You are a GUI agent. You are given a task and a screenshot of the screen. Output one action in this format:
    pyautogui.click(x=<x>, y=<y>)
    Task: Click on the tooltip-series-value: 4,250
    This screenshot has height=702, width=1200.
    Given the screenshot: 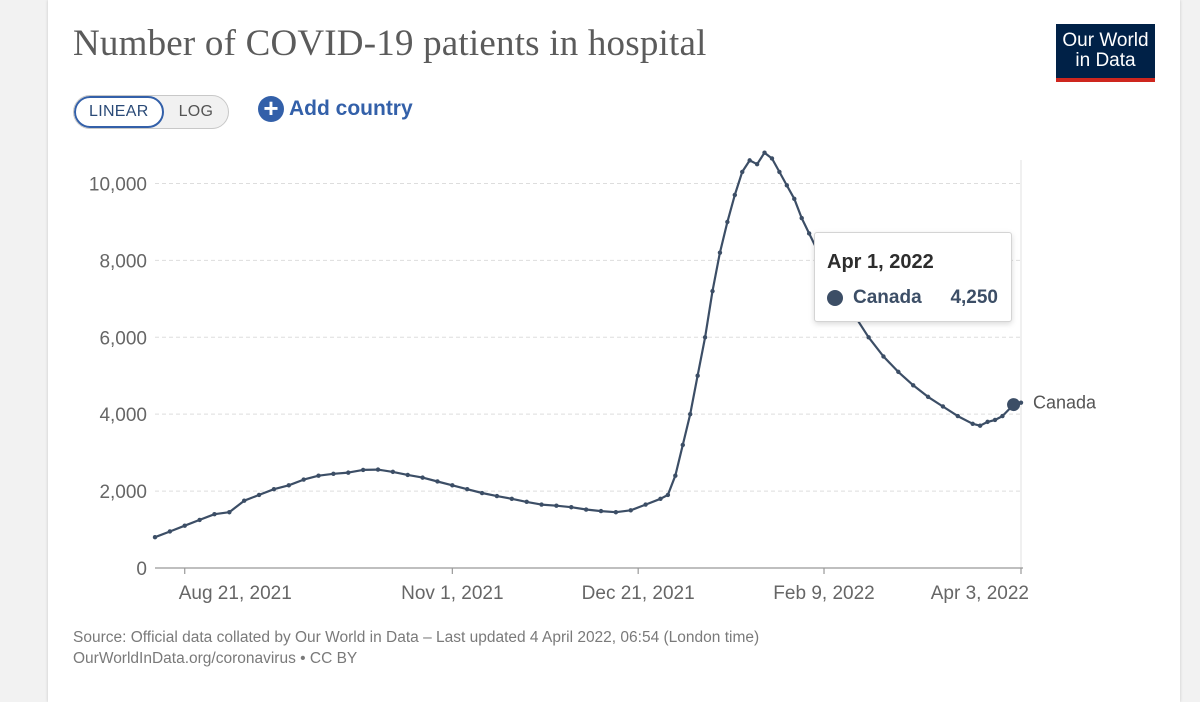 What is the action you would take?
    pyautogui.click(x=974, y=297)
    